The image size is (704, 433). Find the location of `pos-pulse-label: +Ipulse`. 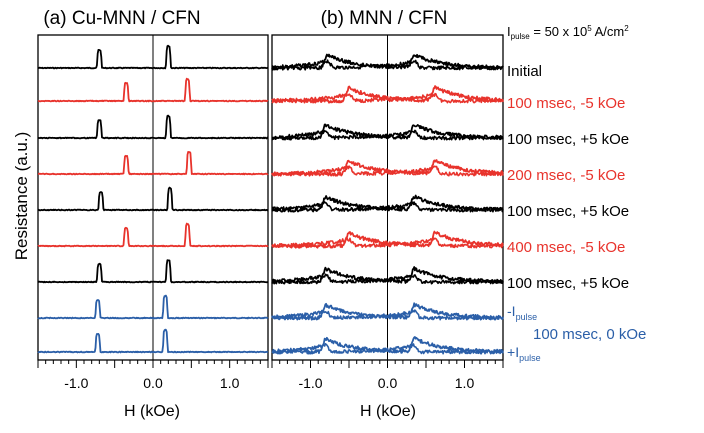

pos-pulse-label: +Ipulse is located at coordinates (524, 353).